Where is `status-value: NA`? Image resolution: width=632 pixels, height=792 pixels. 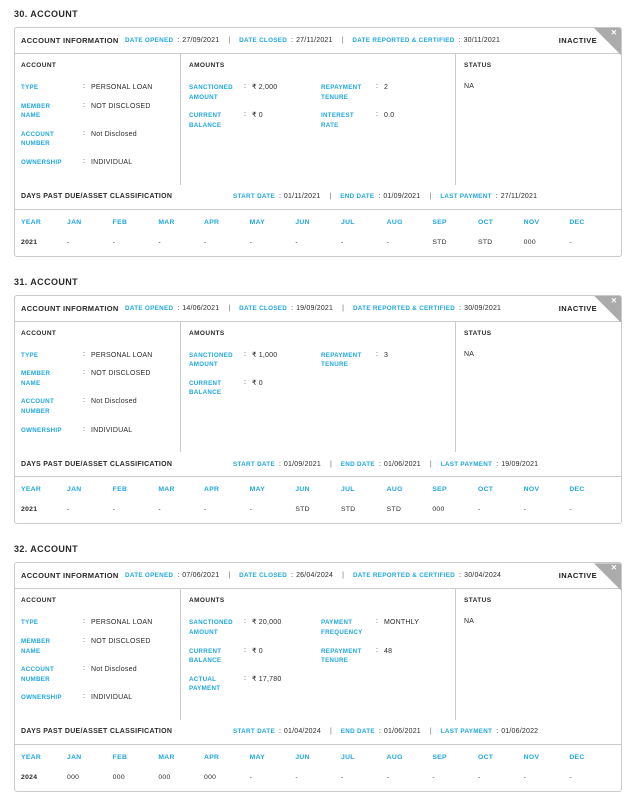
status-value: NA is located at coordinates (469, 622).